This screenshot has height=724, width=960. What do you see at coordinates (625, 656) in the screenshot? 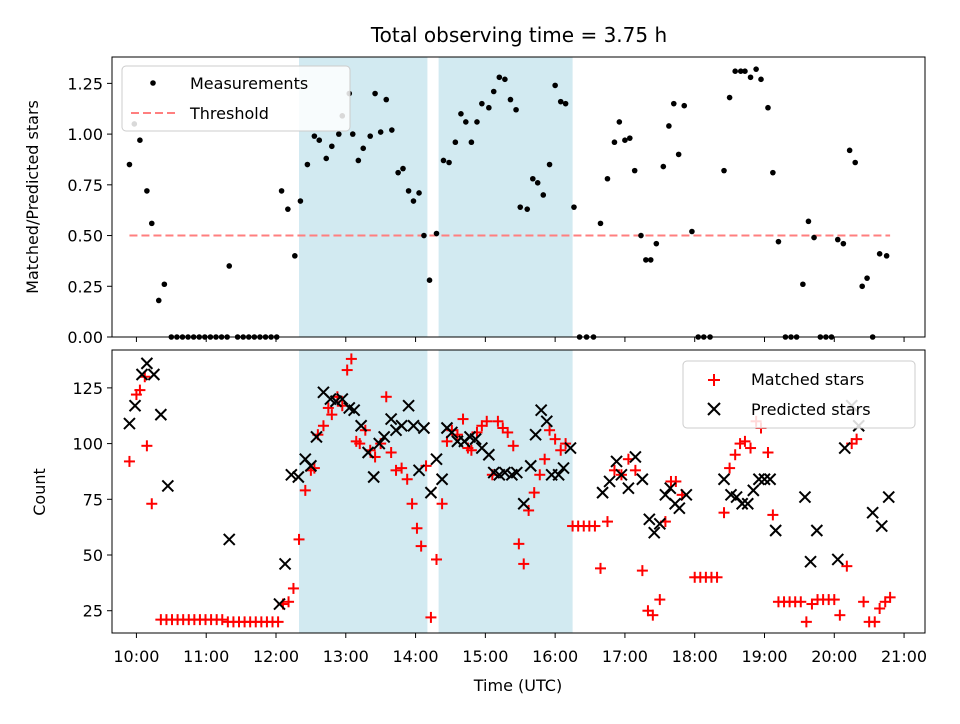
I see `x-tick-label: 17:00` at bounding box center [625, 656].